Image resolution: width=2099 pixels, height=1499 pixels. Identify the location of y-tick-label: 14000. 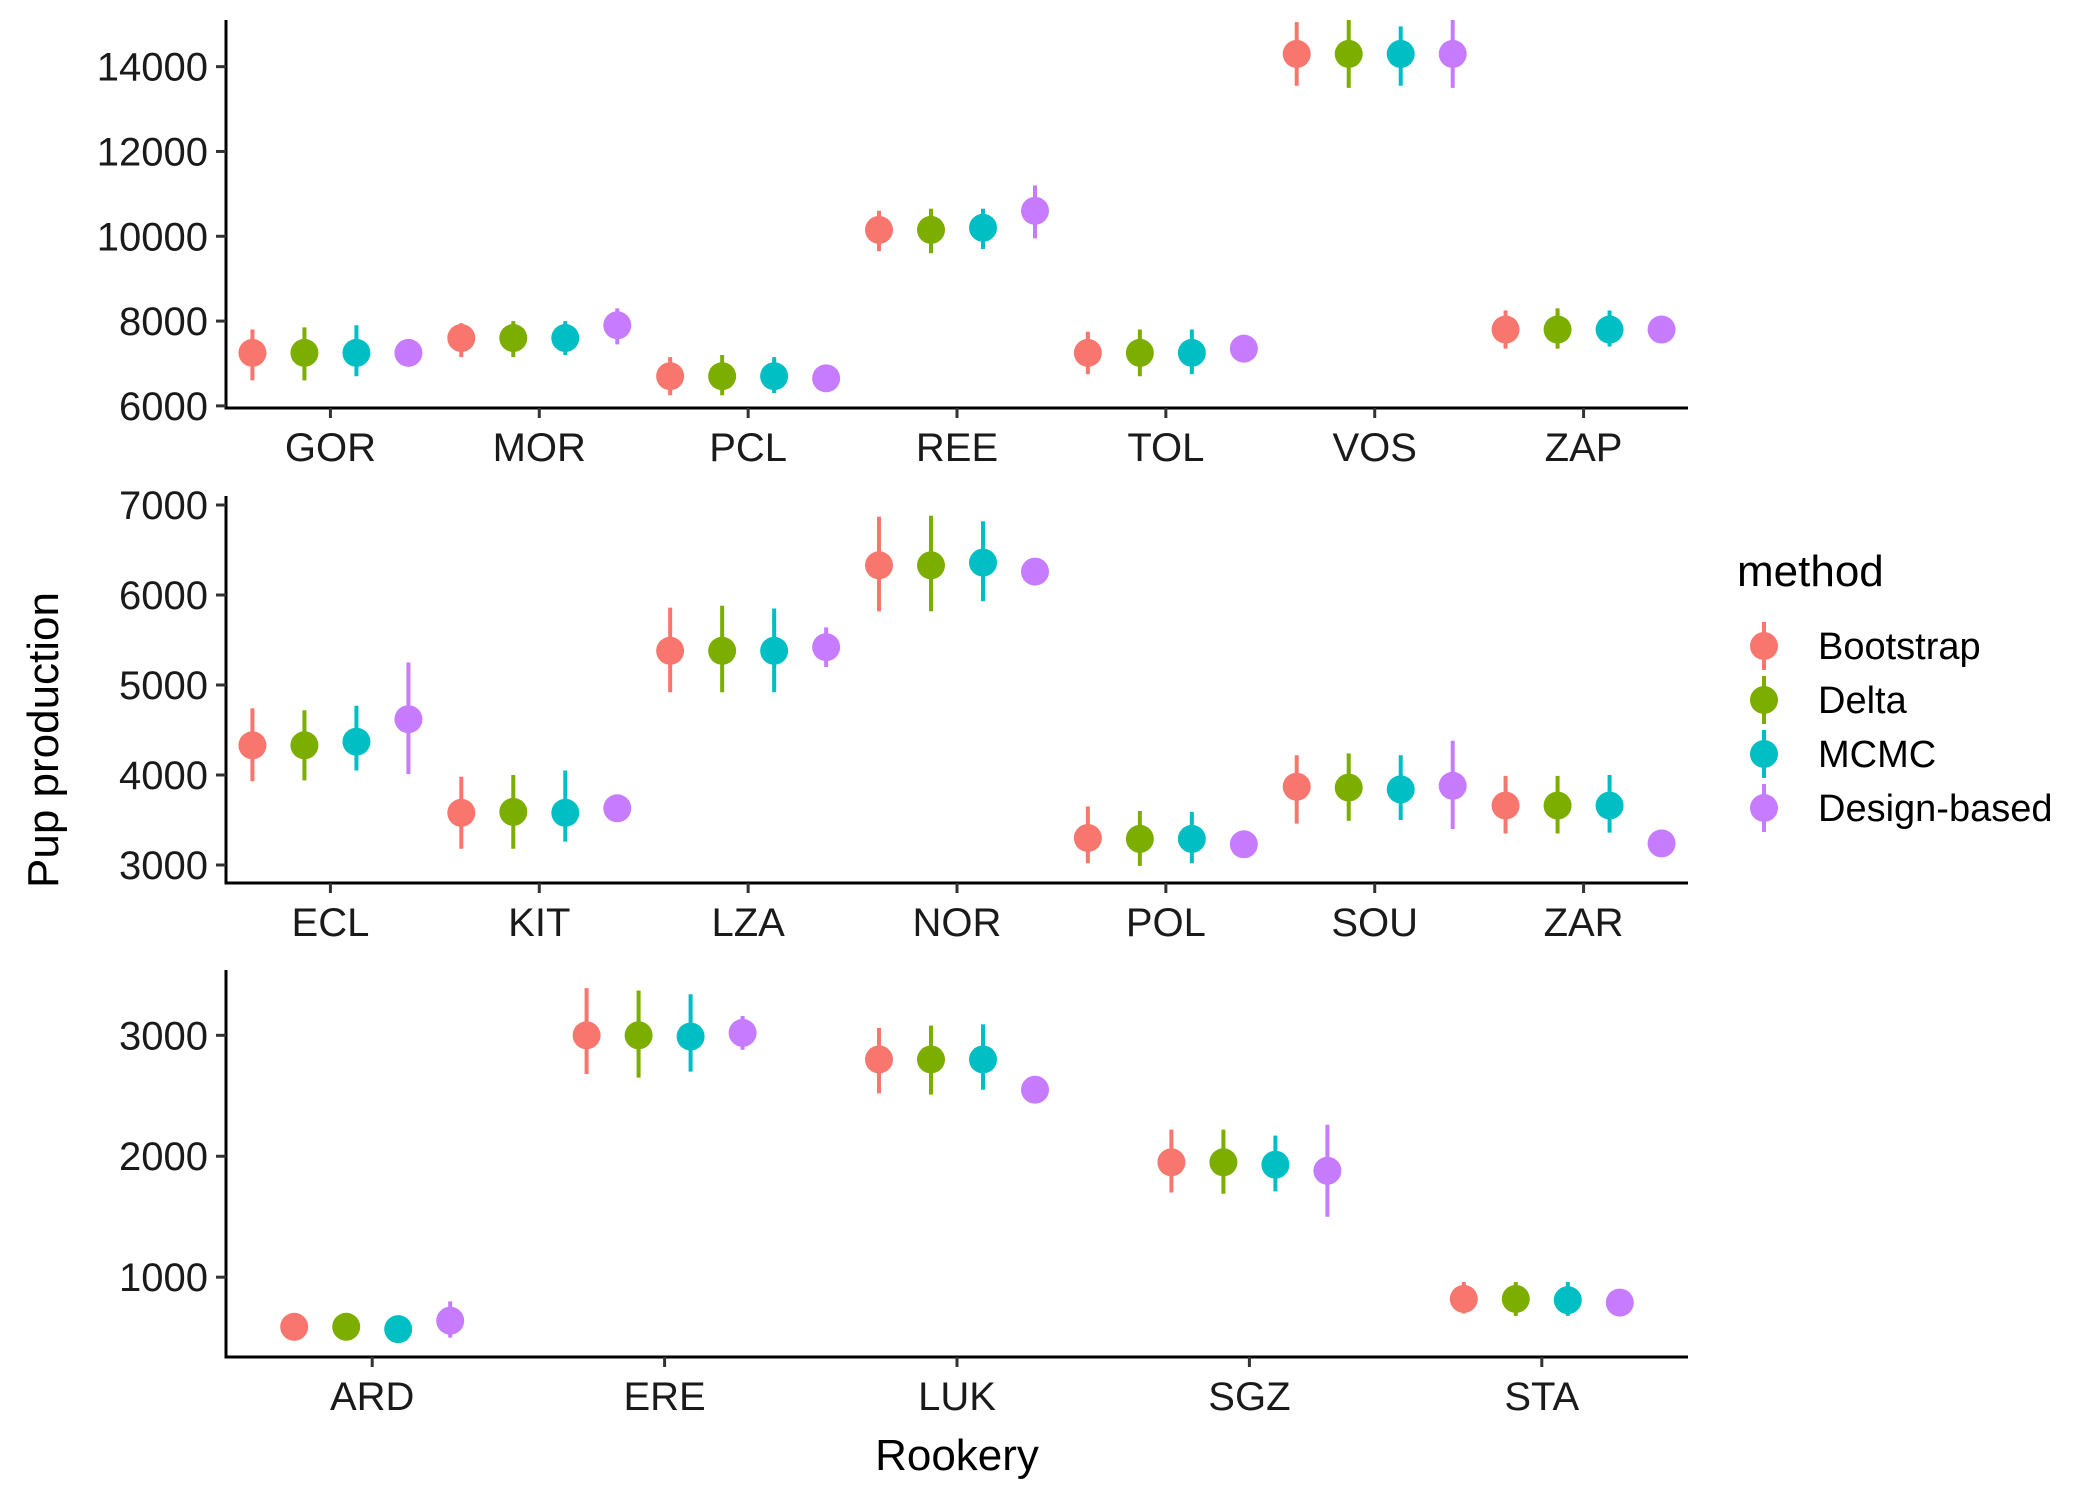
(152, 68).